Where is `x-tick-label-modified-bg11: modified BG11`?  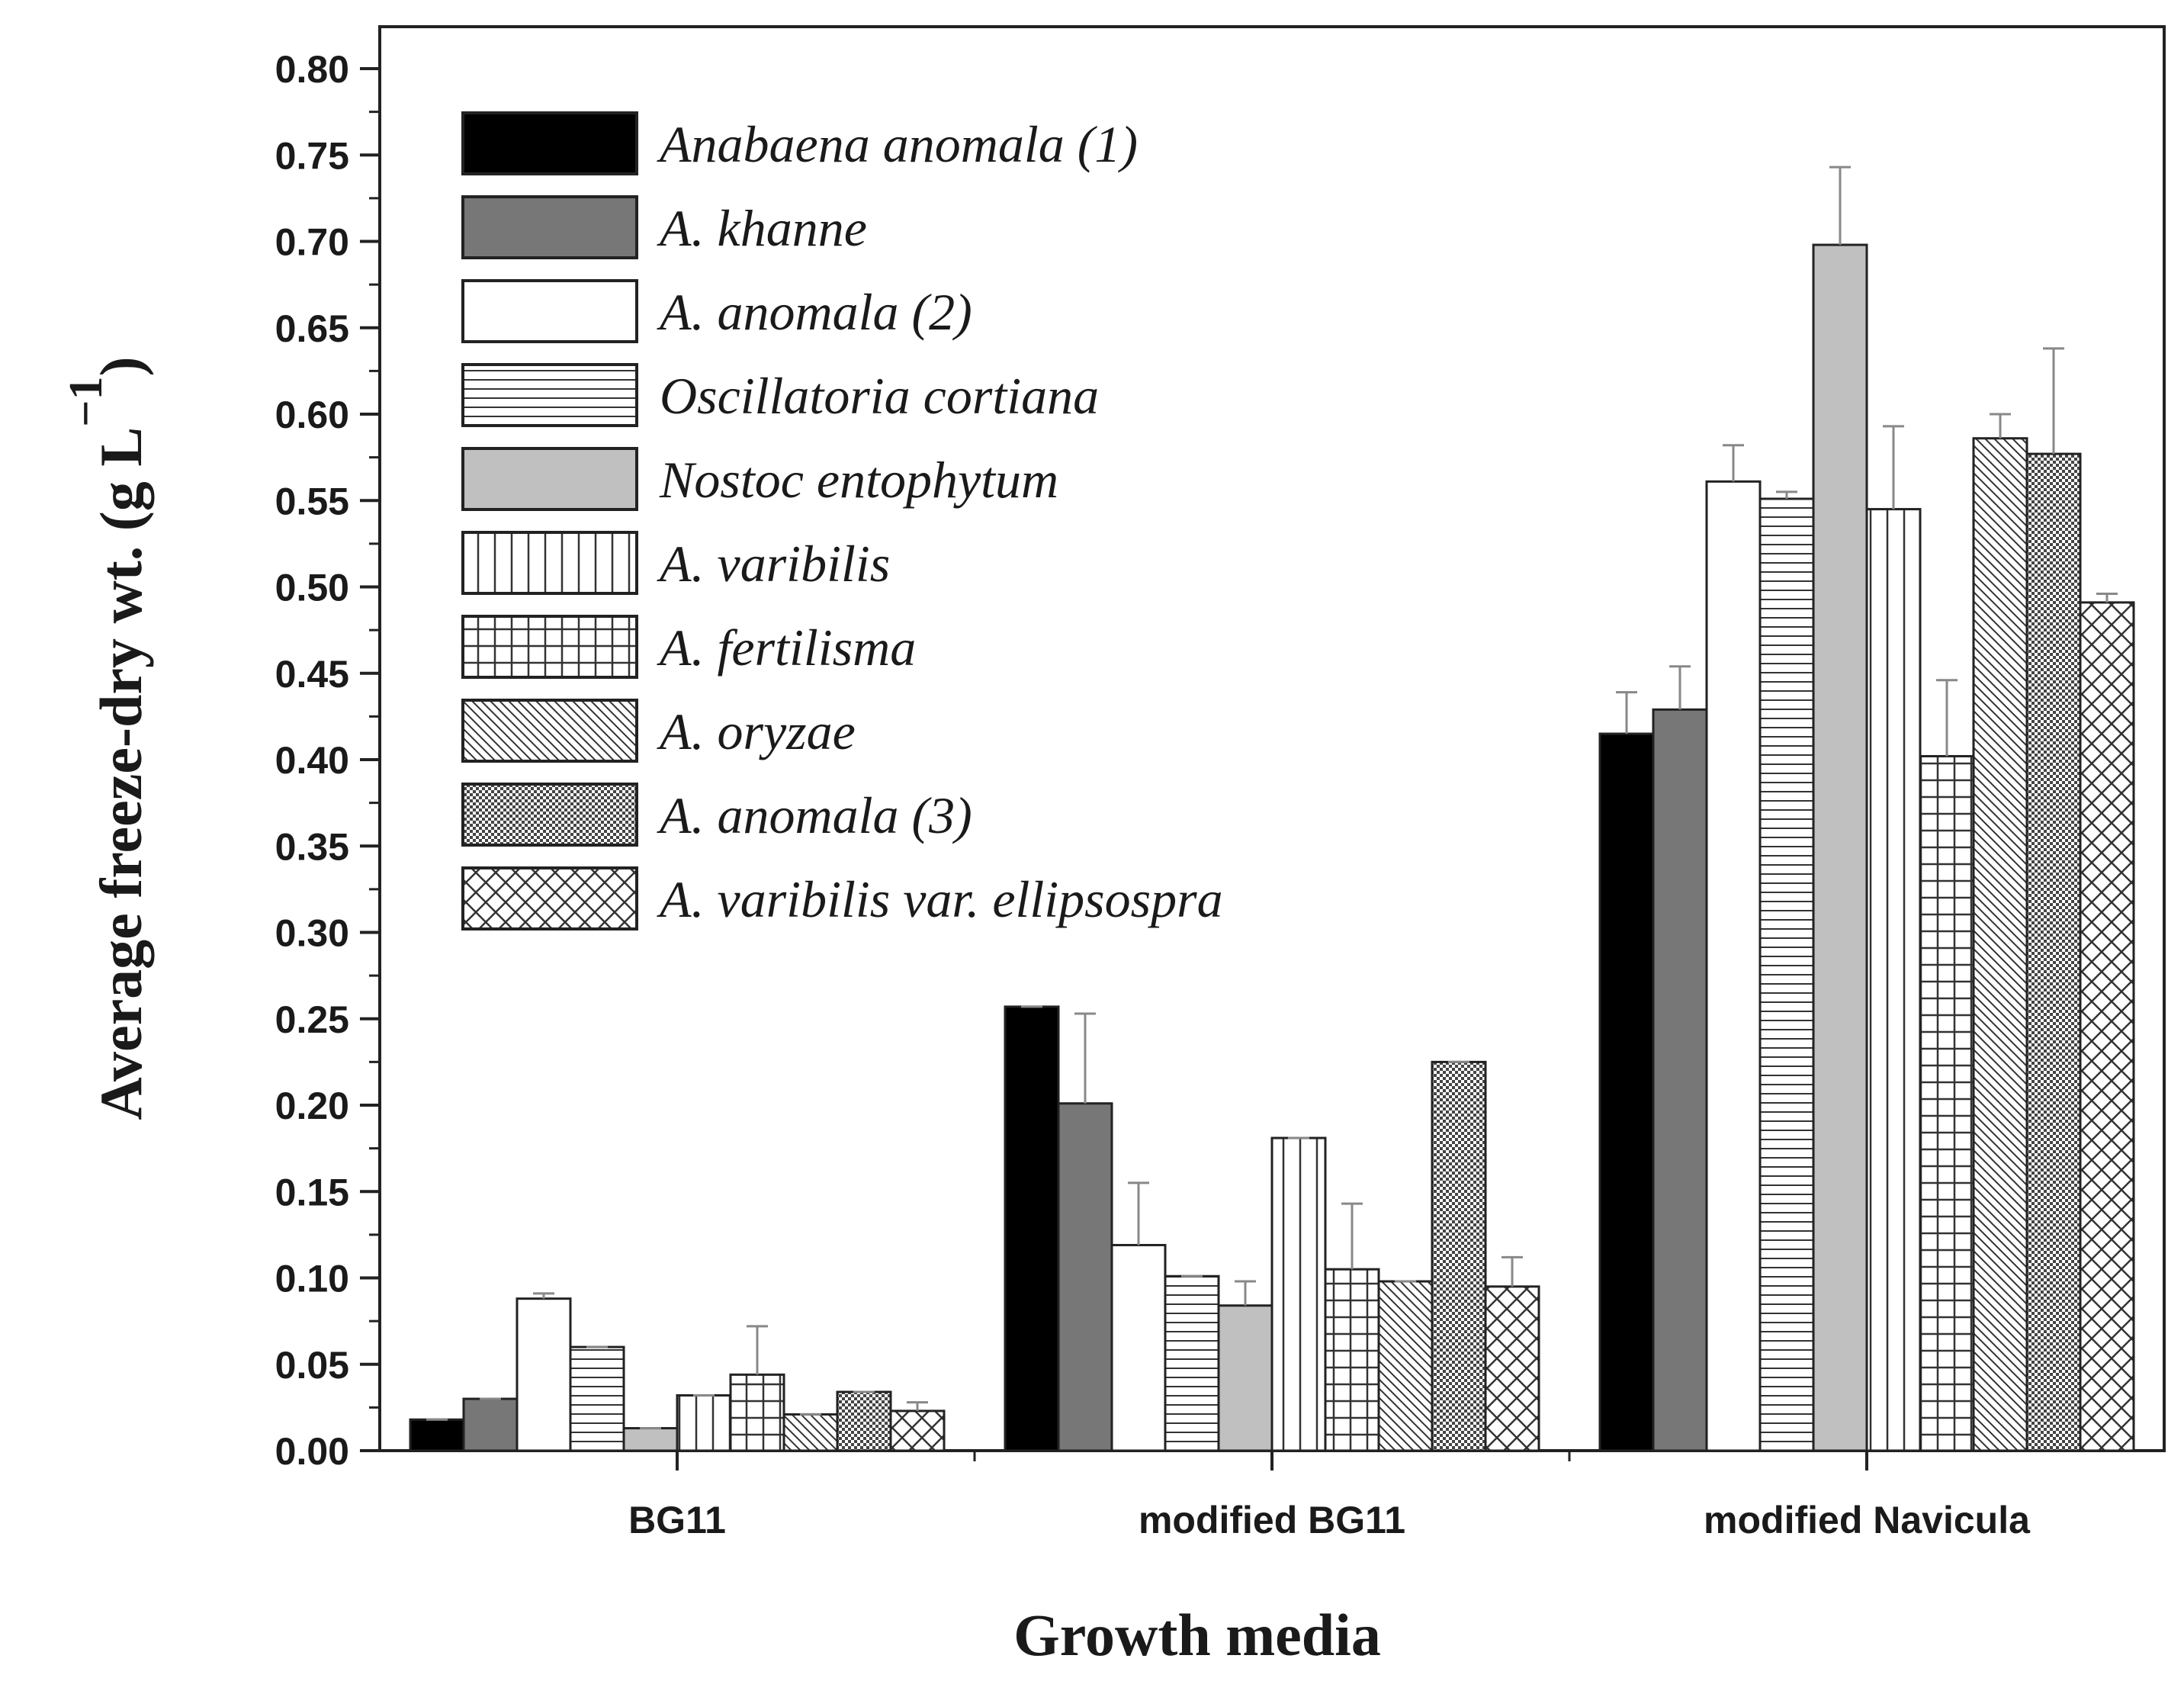
x-tick-label-modified-bg11: modified BG11 is located at coordinates (1272, 1520).